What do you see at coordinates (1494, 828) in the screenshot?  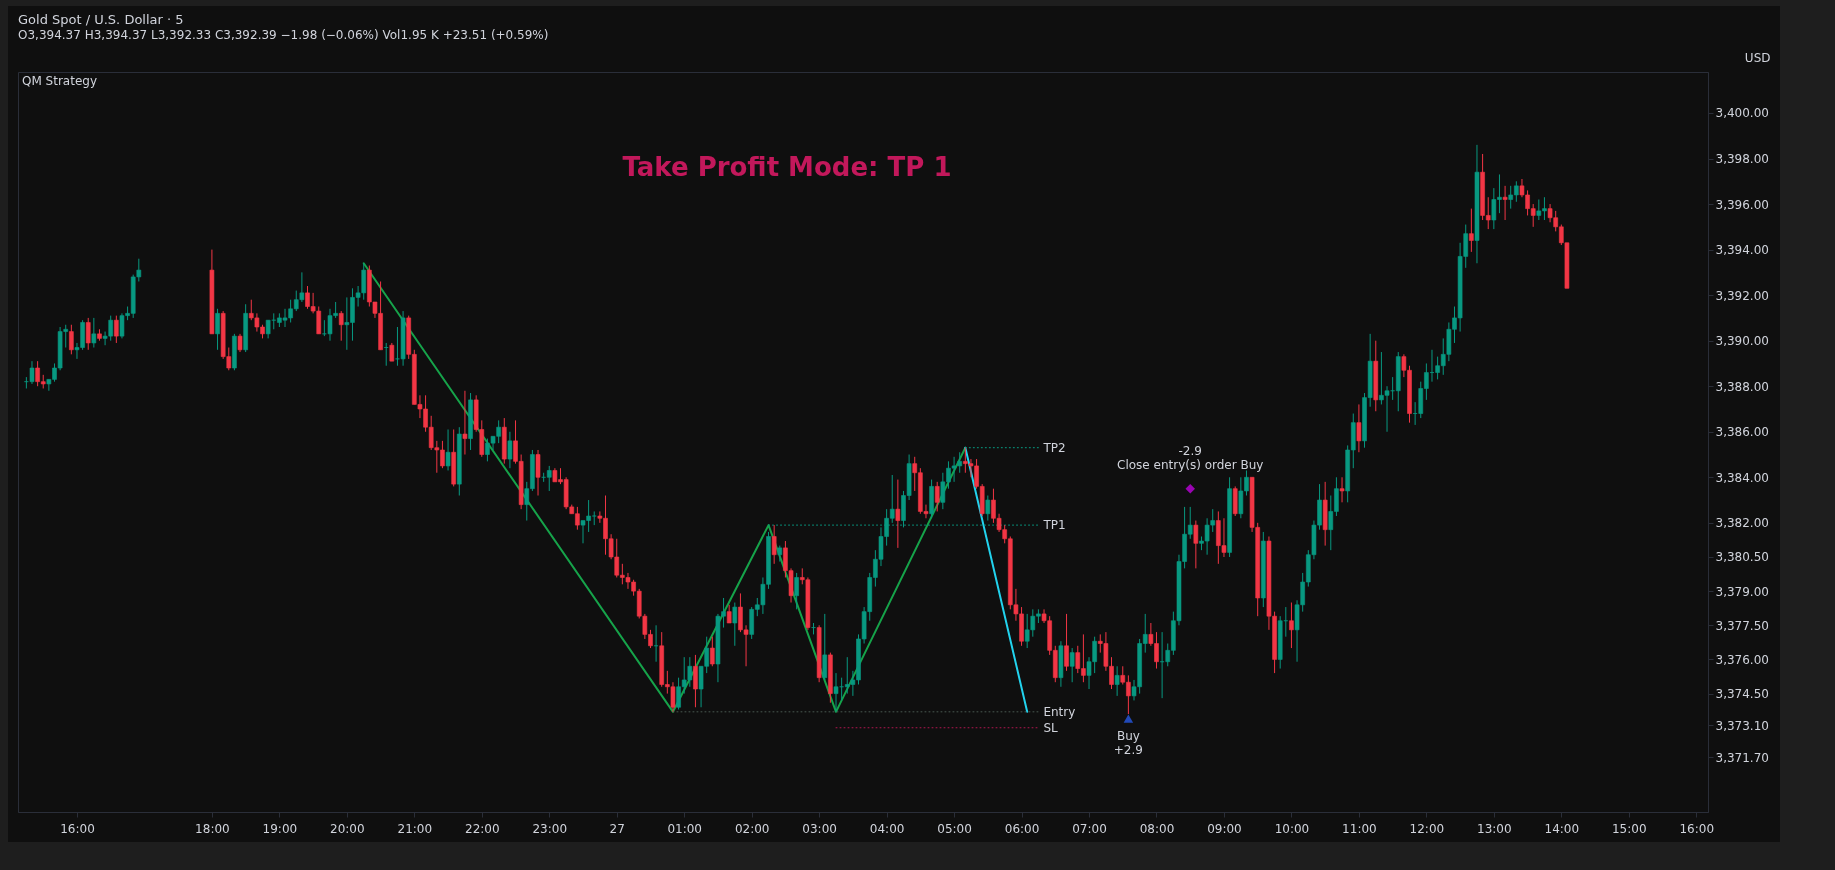 I see `x-tick-label: 13:00` at bounding box center [1494, 828].